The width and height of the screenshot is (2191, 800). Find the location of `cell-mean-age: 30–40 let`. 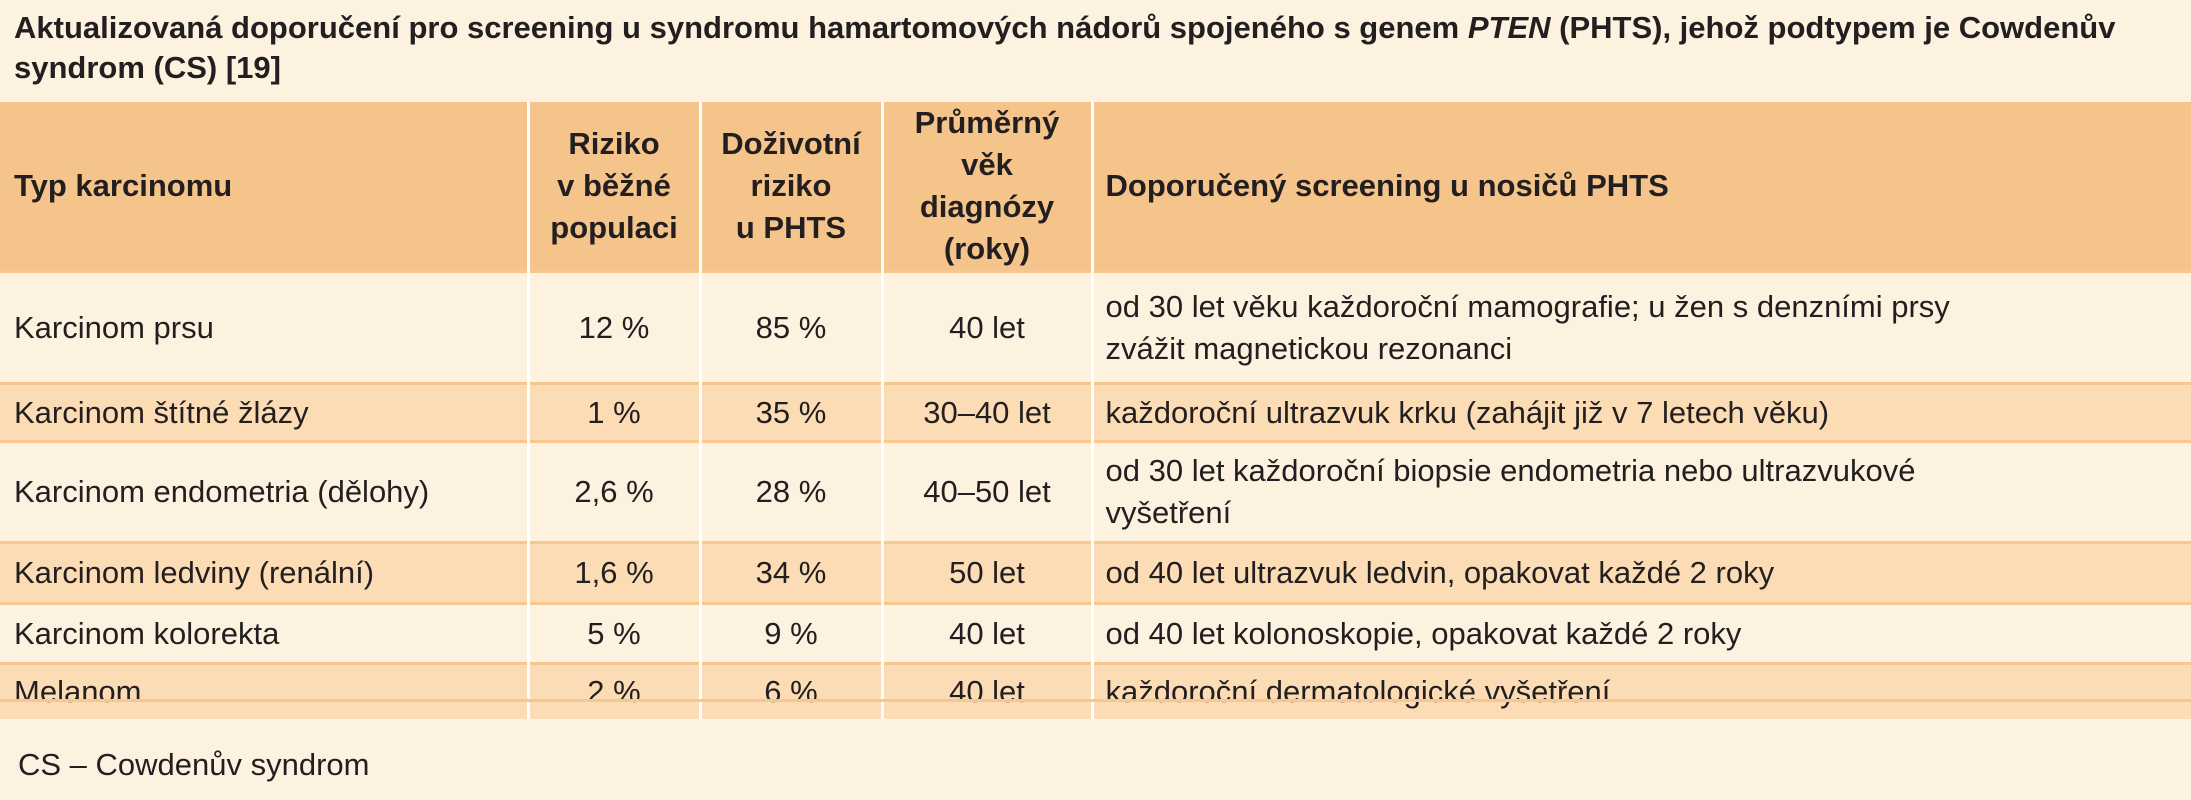

cell-mean-age: 30–40 let is located at coordinates (986, 412).